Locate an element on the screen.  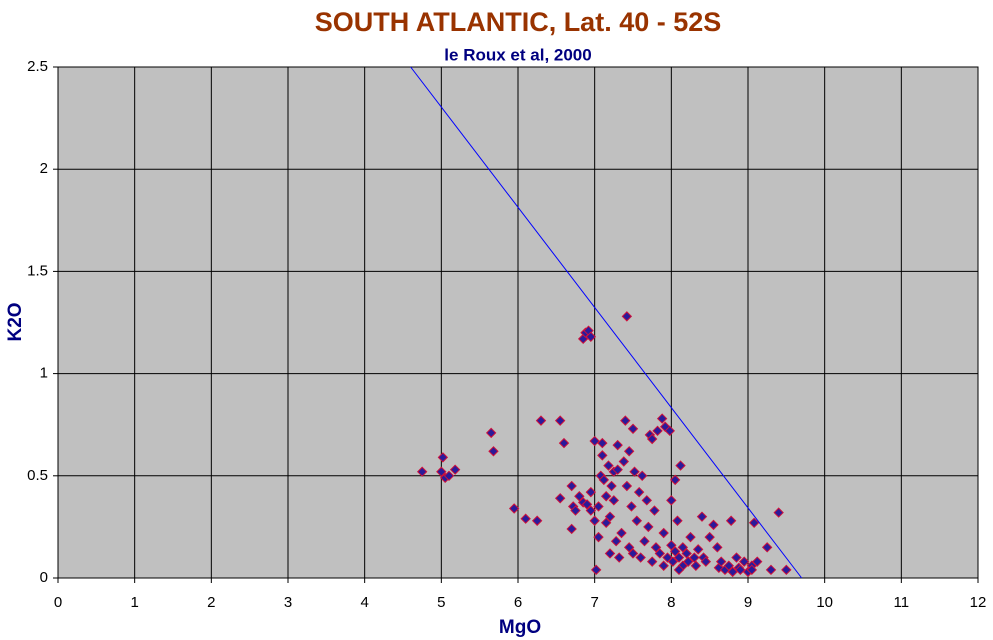
x-tick-label: 11 is located at coordinates (902, 602).